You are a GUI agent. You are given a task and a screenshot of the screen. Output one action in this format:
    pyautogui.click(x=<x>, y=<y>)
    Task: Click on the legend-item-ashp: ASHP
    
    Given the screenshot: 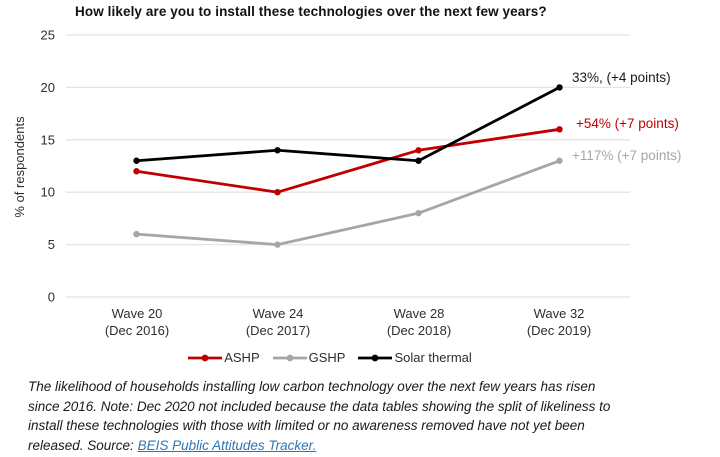 What is the action you would take?
    pyautogui.click(x=224, y=357)
    